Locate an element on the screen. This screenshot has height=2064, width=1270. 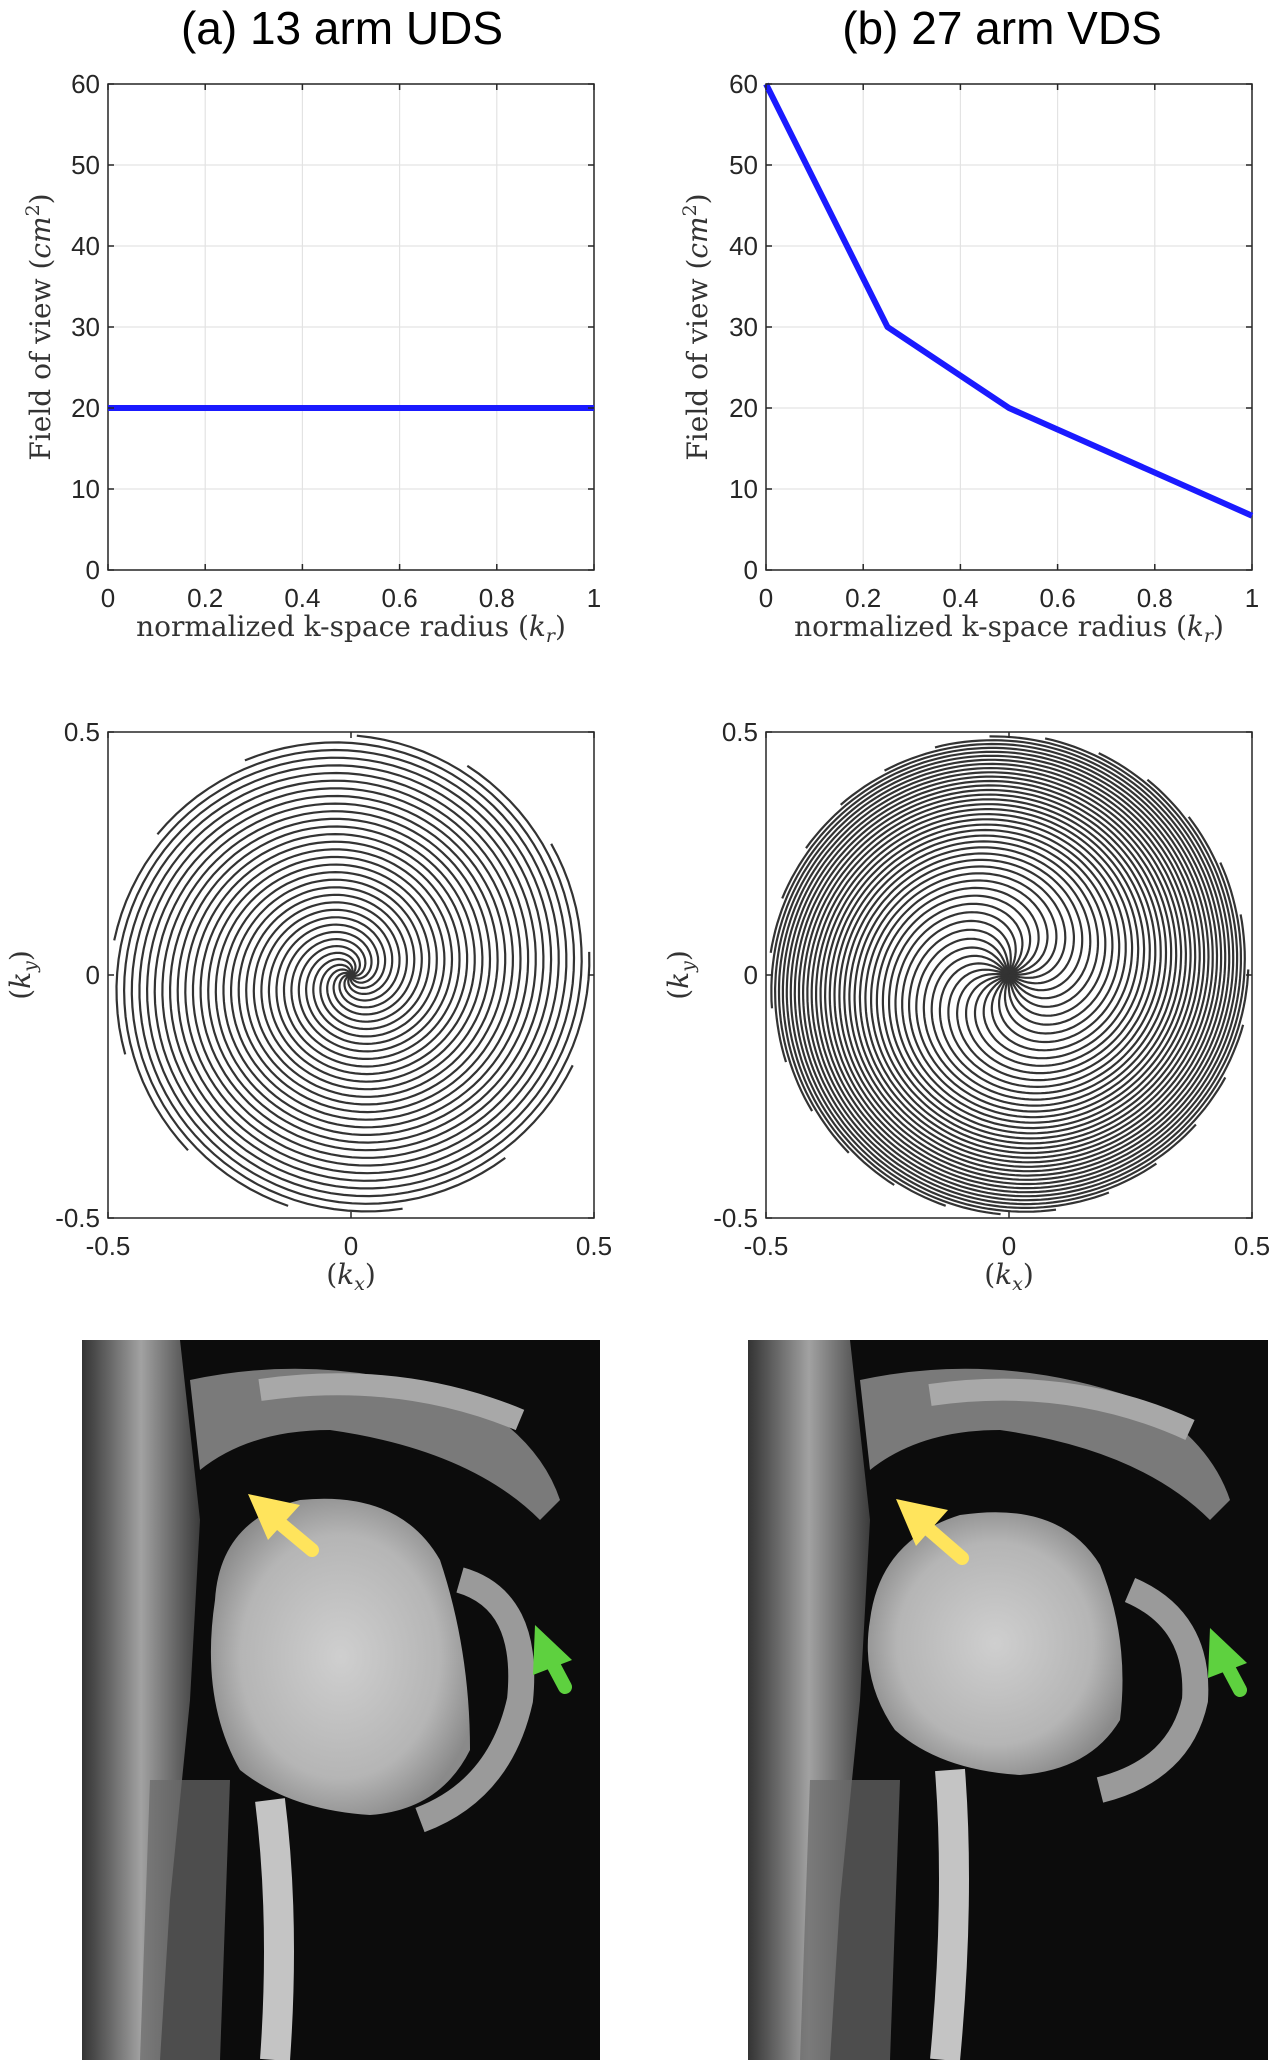
fov-series-line is located at coordinates (1008, 300).